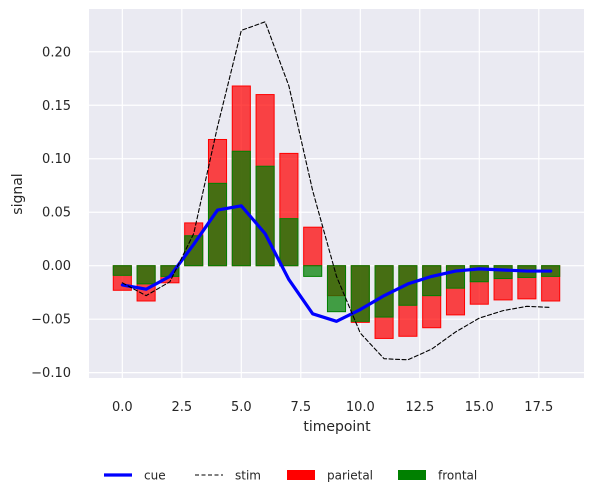 This screenshot has width=595, height=498. Describe the element at coordinates (479, 407) in the screenshot. I see `x-tick-label: 15.0` at that location.